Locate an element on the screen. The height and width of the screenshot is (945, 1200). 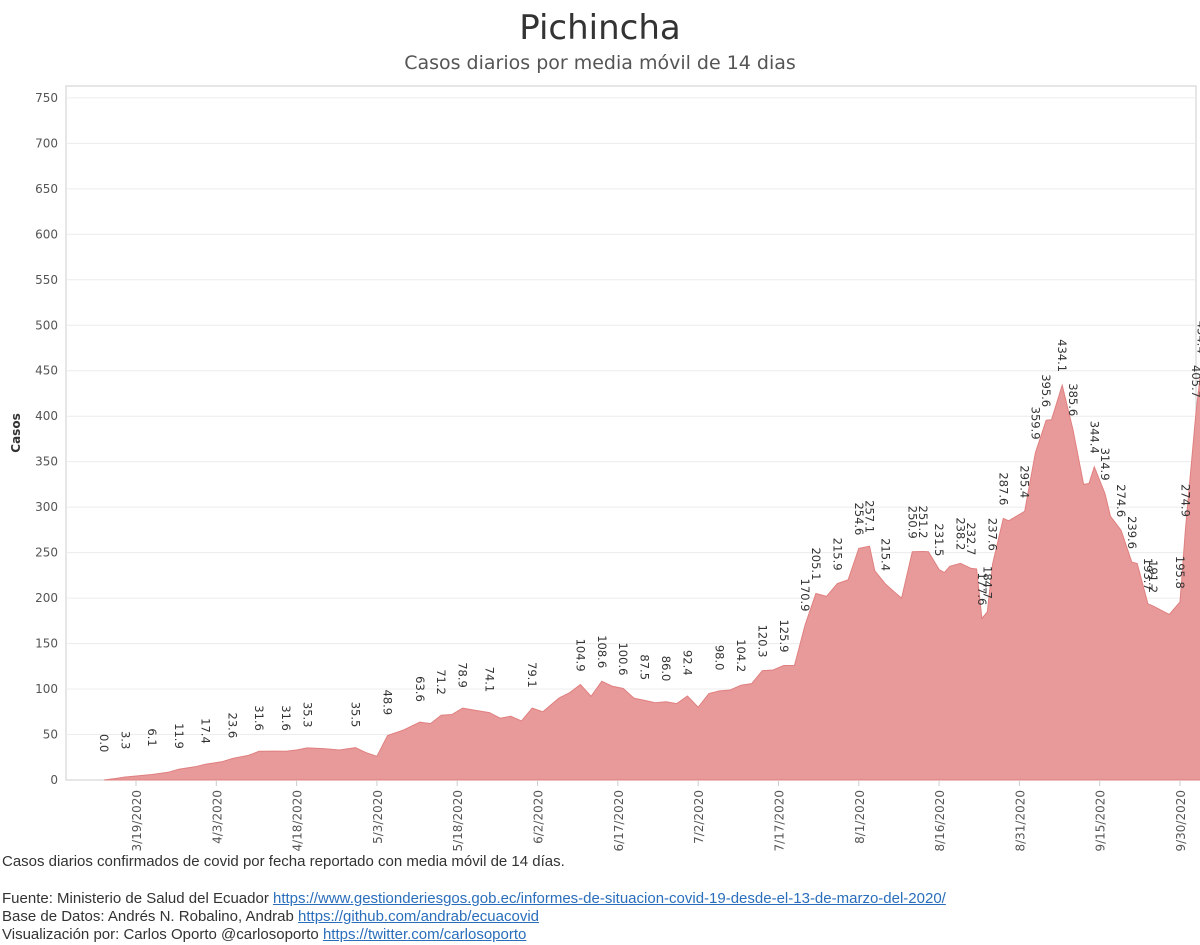
x-tick-label: 8/16/2020 is located at coordinates (940, 821).